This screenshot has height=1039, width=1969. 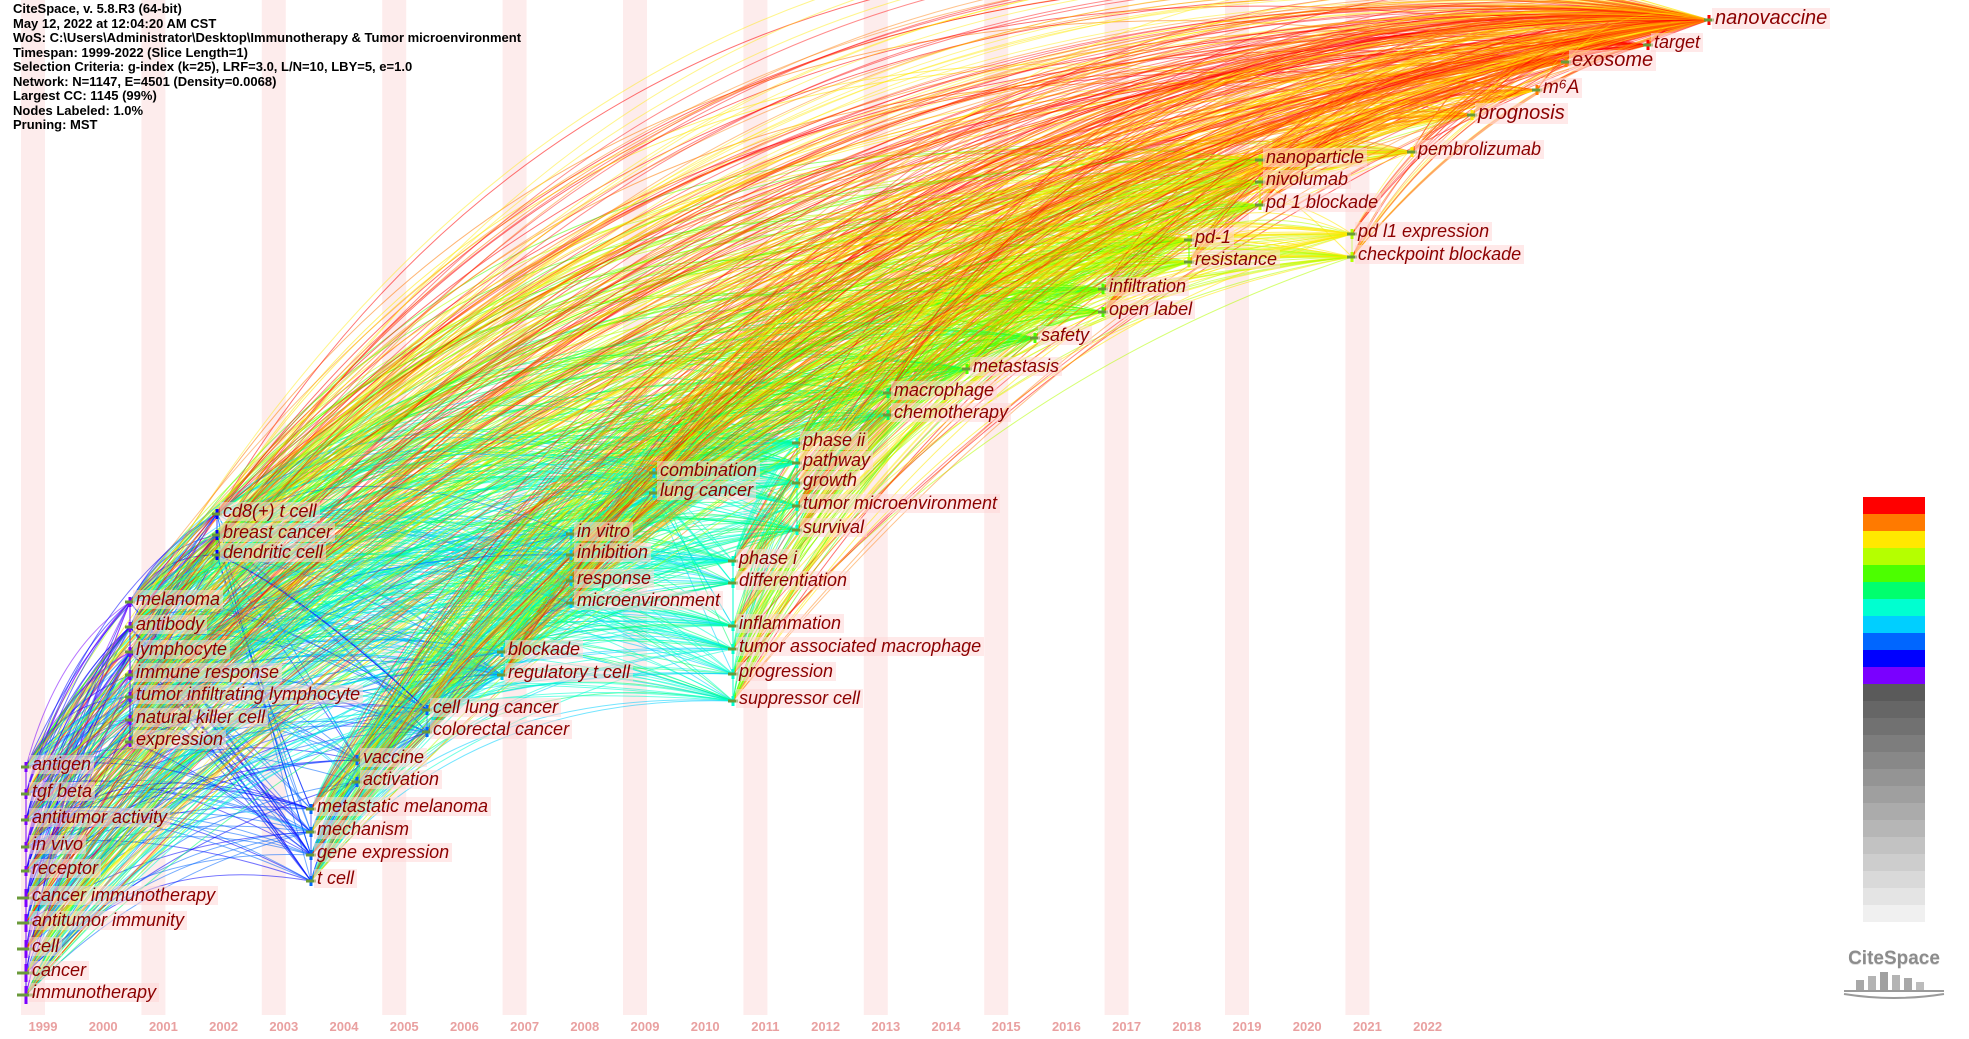 What do you see at coordinates (860, 646) in the screenshot?
I see `keyword-label: tumor associated macrophage` at bounding box center [860, 646].